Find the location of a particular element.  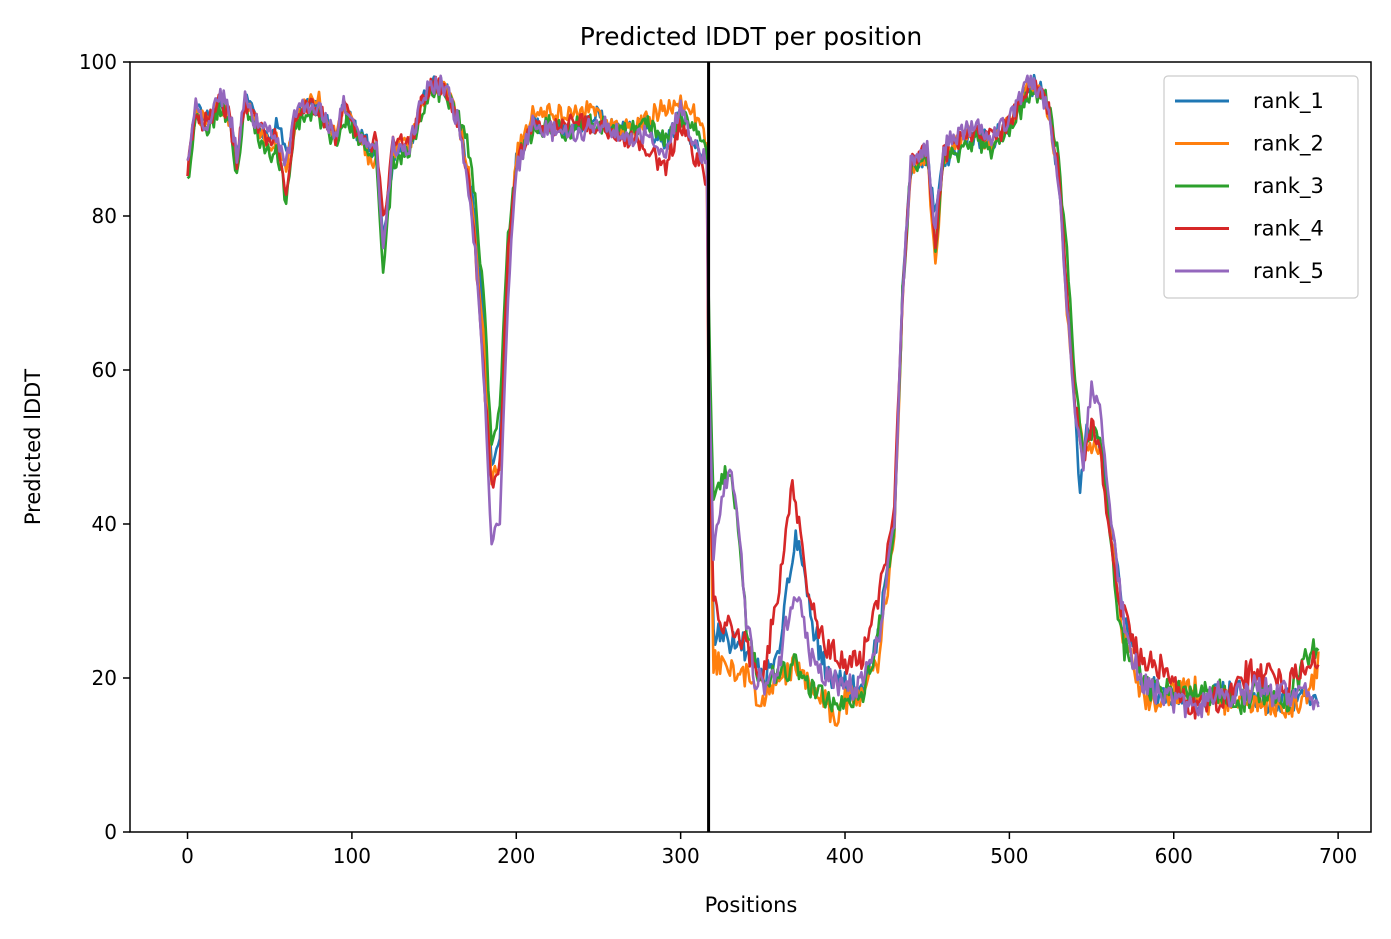

legend-label-rank_1: rank_1 is located at coordinates (1288, 101).